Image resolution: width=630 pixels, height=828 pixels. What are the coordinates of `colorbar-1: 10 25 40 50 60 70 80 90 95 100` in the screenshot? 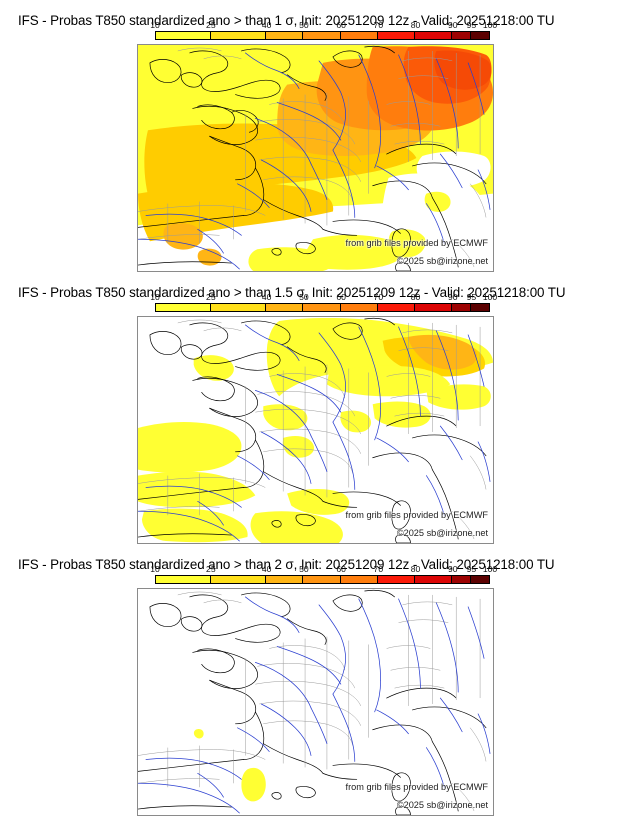 It's located at (323, 32).